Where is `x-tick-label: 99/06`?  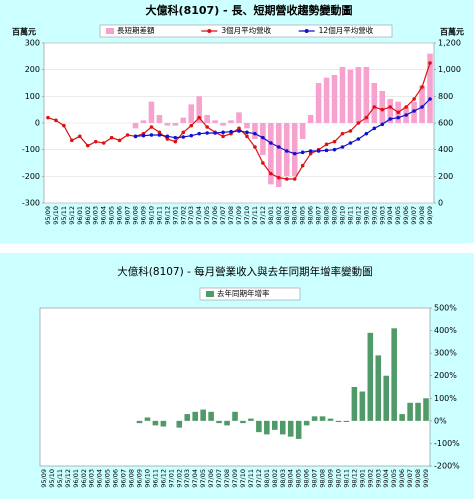
x-tick-label: 99/06 is located at coordinates (402, 478).